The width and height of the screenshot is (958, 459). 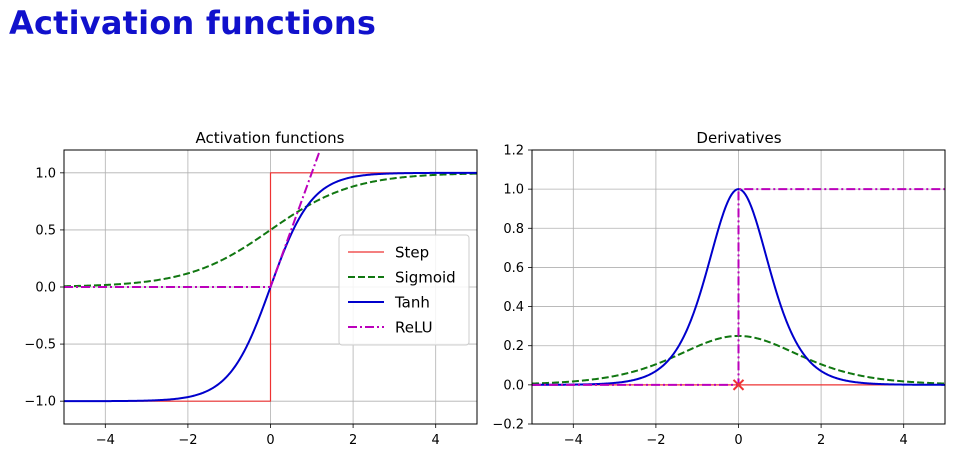 What do you see at coordinates (390, 328) in the screenshot?
I see `legend-item: ReLU` at bounding box center [390, 328].